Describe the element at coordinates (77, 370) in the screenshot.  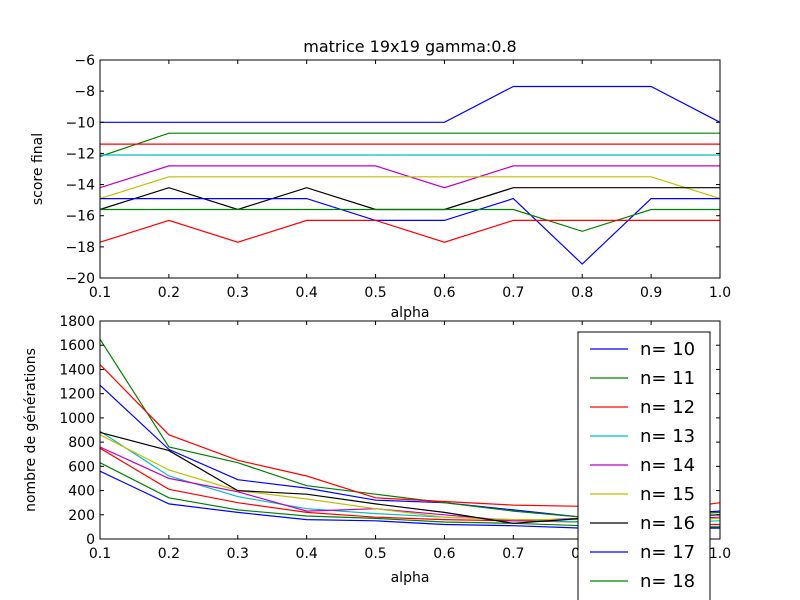
I see `y-tick-label: 1400` at that location.